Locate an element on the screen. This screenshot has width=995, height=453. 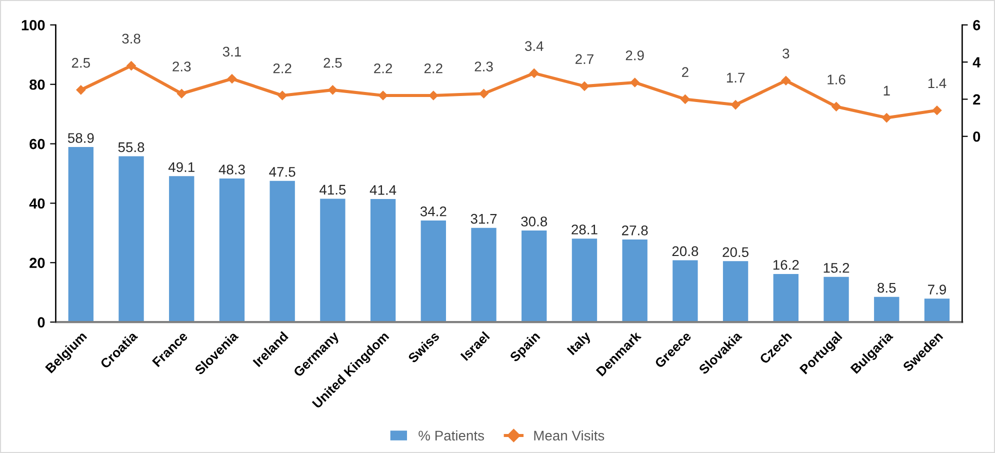
data-label: 3.4 is located at coordinates (534, 46).